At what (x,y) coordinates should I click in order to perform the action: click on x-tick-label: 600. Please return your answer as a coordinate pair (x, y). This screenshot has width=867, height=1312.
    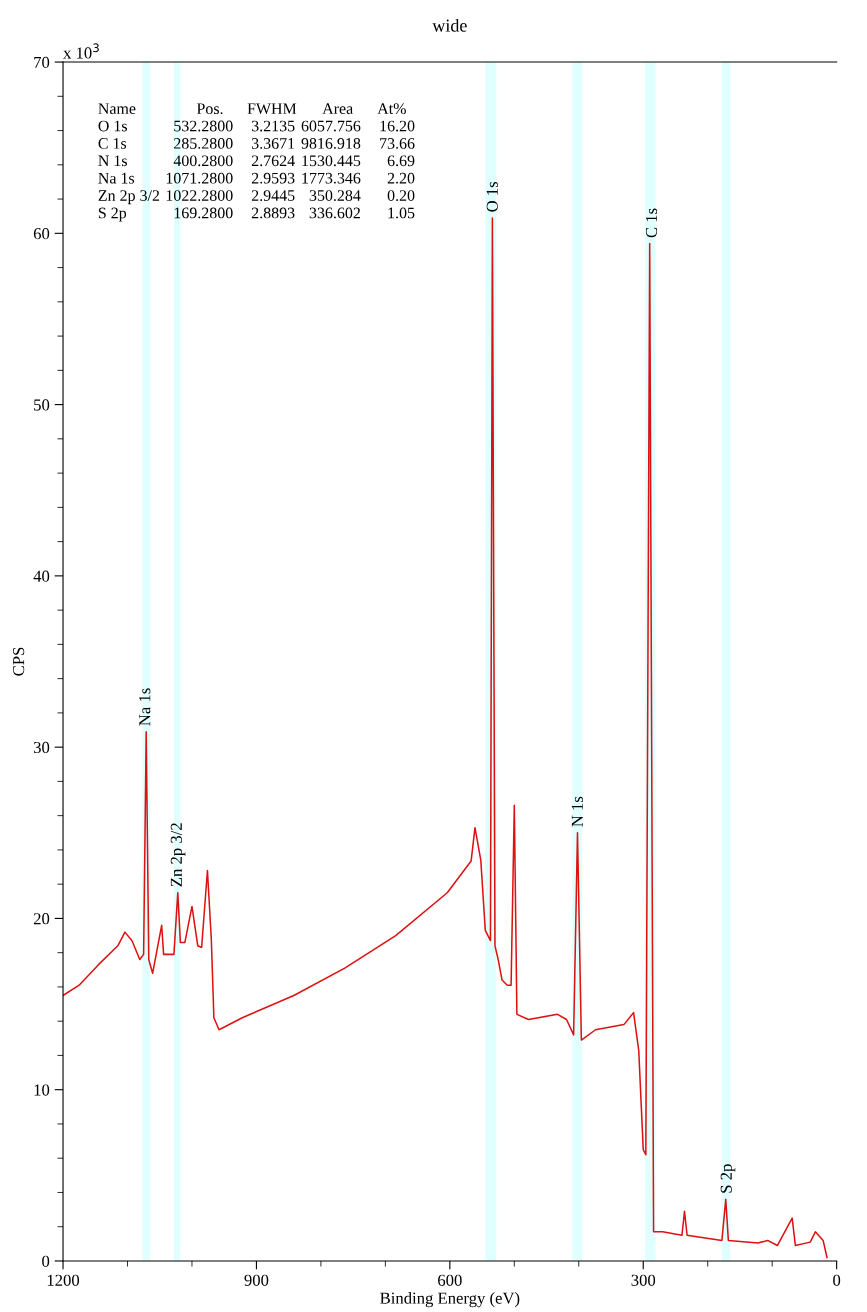
    Looking at the image, I should click on (450, 1280).